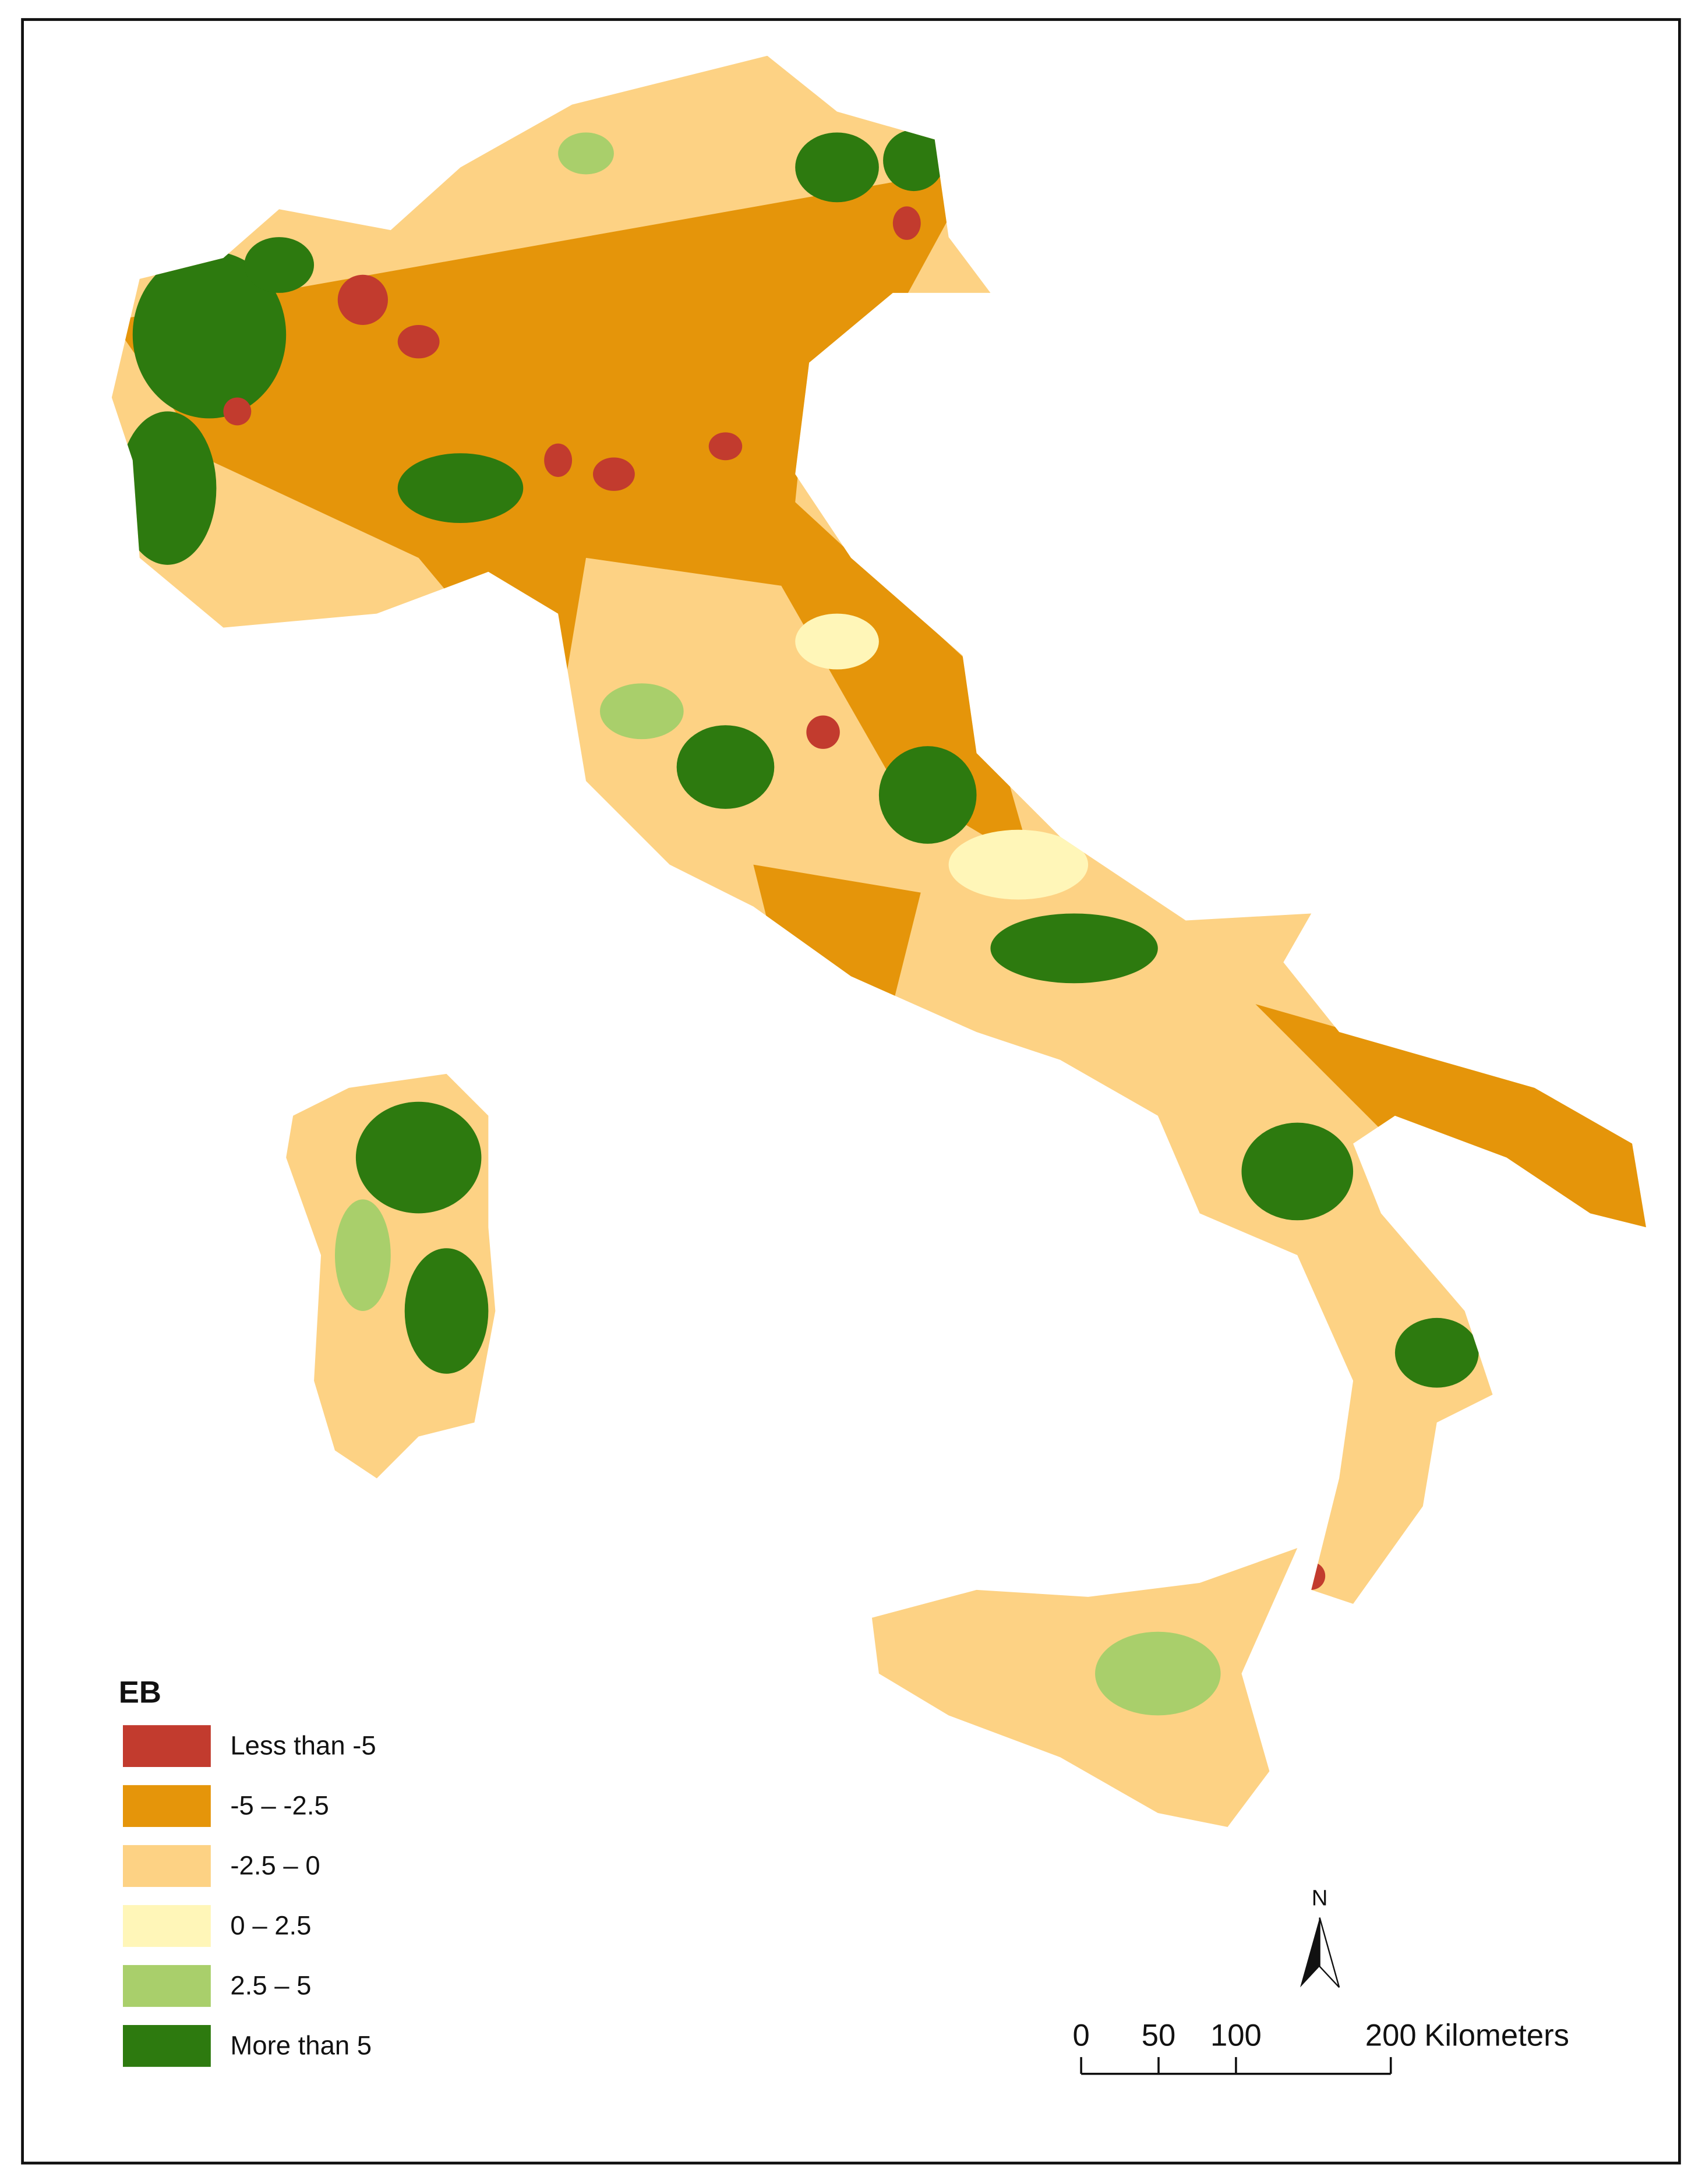 The width and height of the screenshot is (1702, 2184). What do you see at coordinates (1320, 2046) in the screenshot?
I see `scale-bar: 0 50 100 200 Kilometers` at bounding box center [1320, 2046].